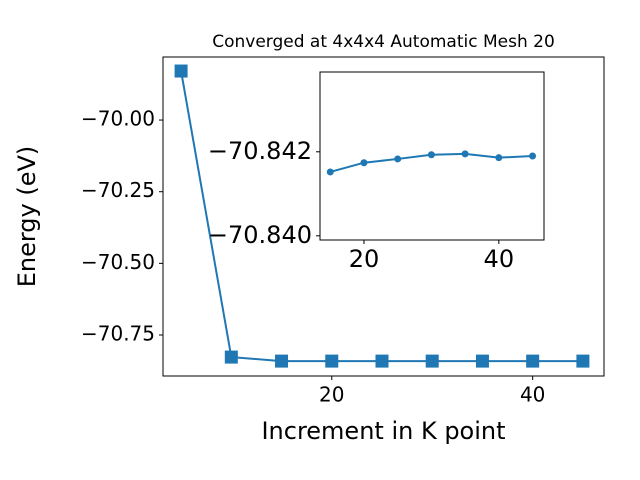 Image resolution: width=640 pixels, height=480 pixels. Describe the element at coordinates (260, 151) in the screenshot. I see `y-tick-label: −70.842` at that location.